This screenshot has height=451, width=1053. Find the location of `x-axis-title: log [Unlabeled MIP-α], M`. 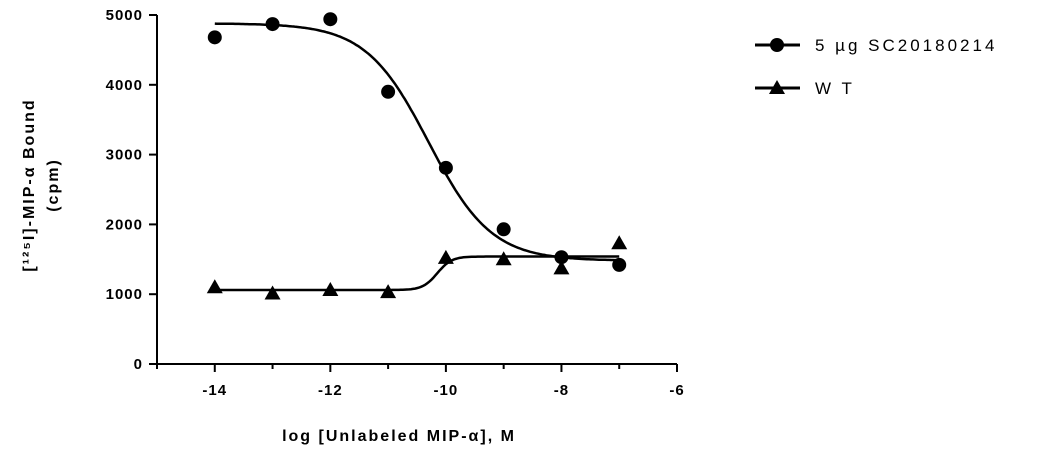

x-axis-title: log [Unlabeled MIP-α], M is located at coordinates (399, 436).